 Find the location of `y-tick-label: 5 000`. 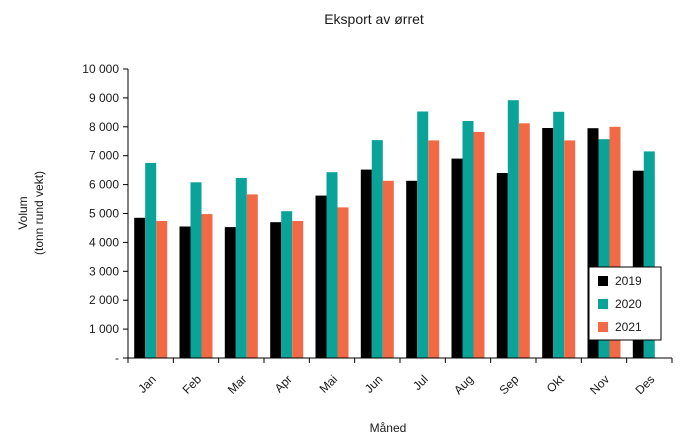

y-tick-label: 5 000 is located at coordinates (104, 214).